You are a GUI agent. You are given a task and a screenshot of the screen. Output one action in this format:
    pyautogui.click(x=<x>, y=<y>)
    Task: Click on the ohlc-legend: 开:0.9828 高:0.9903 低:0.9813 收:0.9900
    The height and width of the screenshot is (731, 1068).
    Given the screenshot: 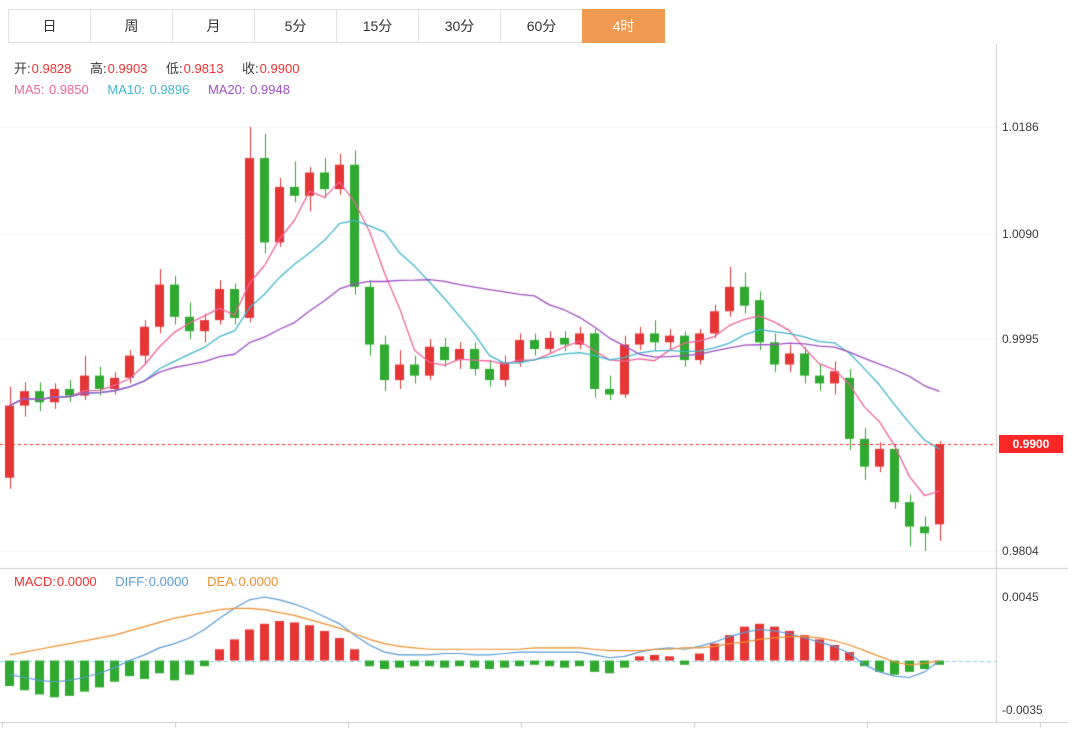 What is the action you would take?
    pyautogui.click(x=164, y=67)
    